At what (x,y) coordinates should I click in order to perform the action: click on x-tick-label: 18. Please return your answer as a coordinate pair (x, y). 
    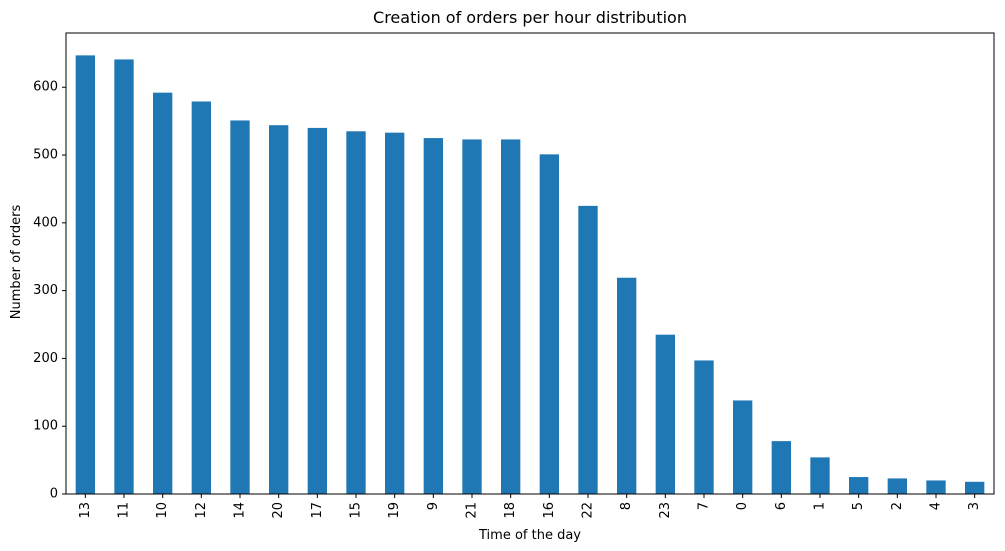
    Looking at the image, I should click on (510, 510).